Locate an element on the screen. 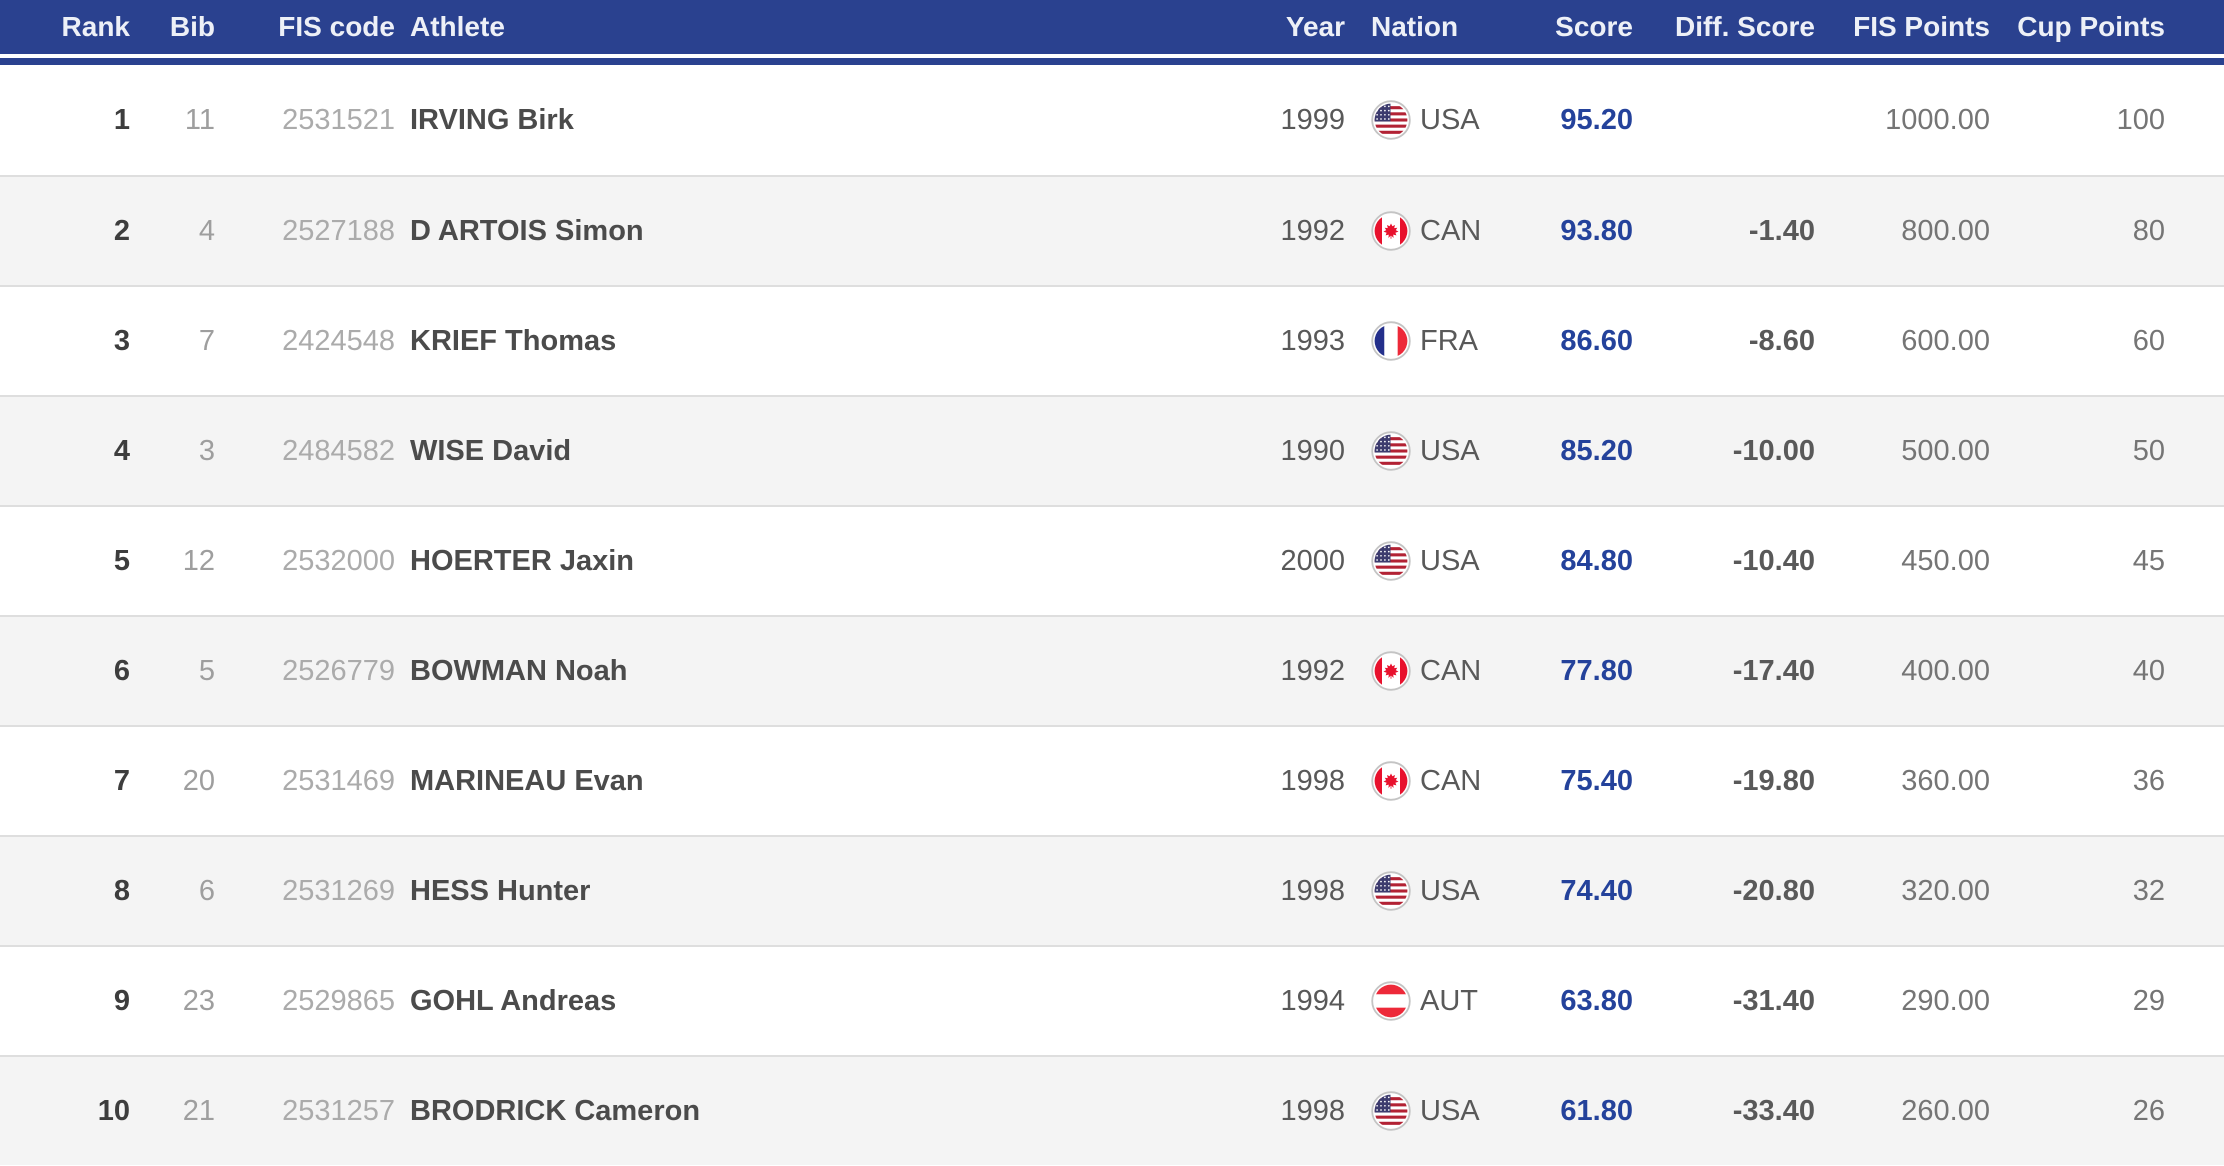  diff-score-cell: -10.00 is located at coordinates (1773, 450).